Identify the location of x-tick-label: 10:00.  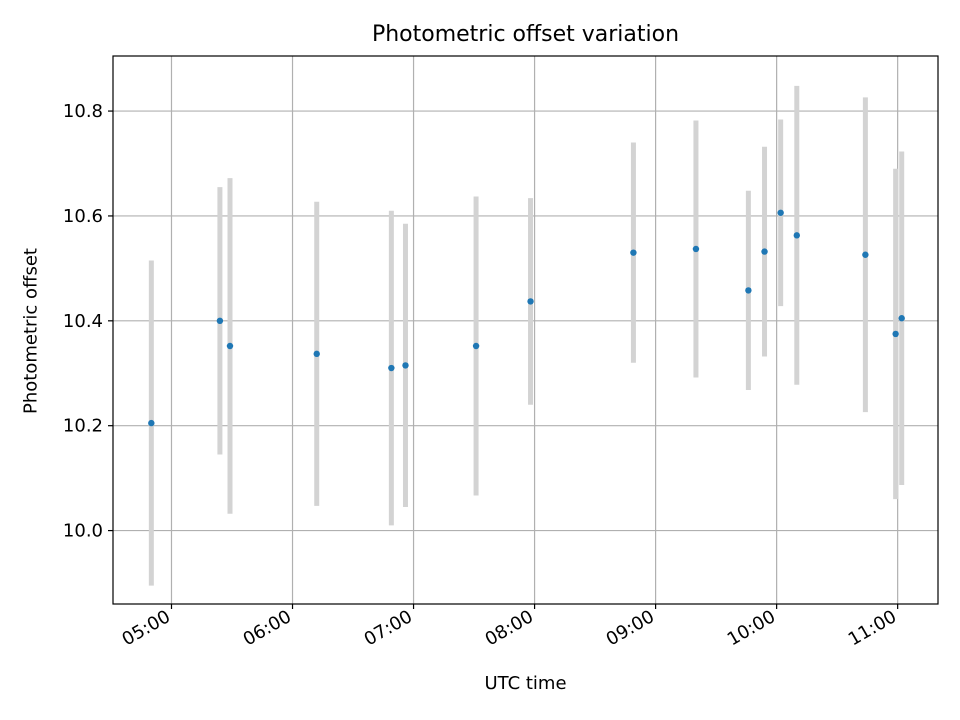
(751, 628).